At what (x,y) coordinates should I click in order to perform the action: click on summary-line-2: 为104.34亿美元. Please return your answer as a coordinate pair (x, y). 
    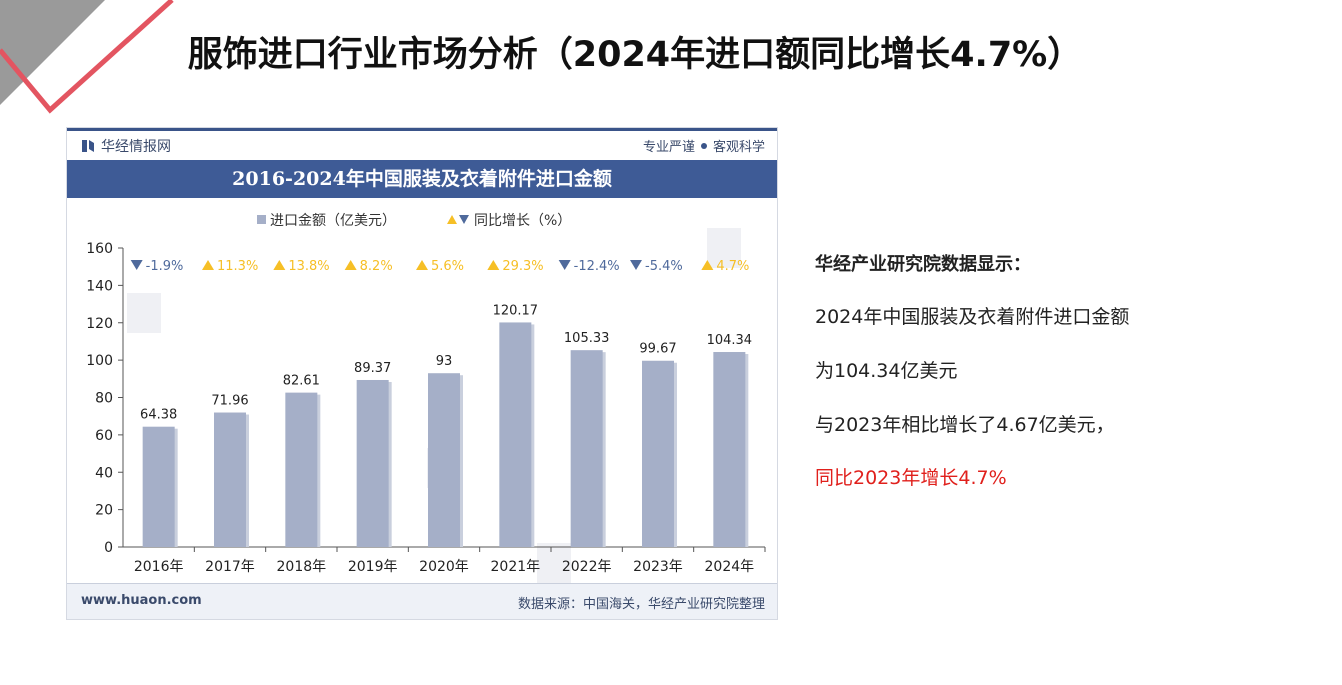
    Looking at the image, I should click on (886, 371).